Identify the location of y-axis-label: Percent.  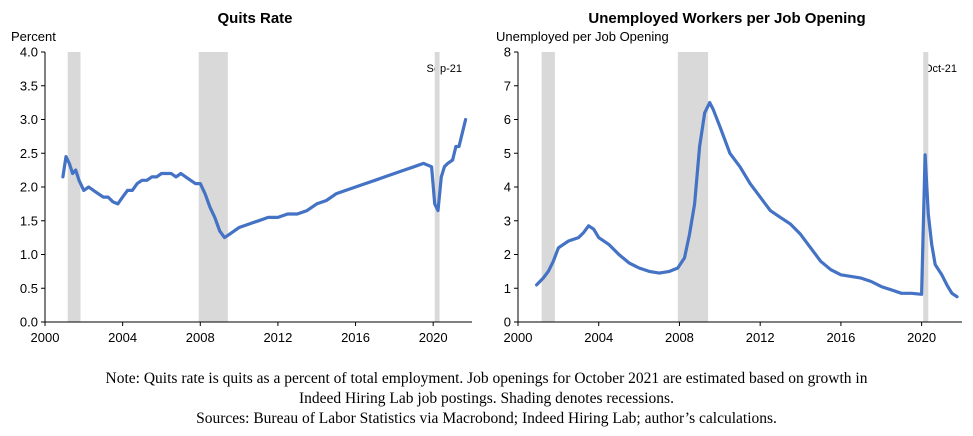
(33, 36).